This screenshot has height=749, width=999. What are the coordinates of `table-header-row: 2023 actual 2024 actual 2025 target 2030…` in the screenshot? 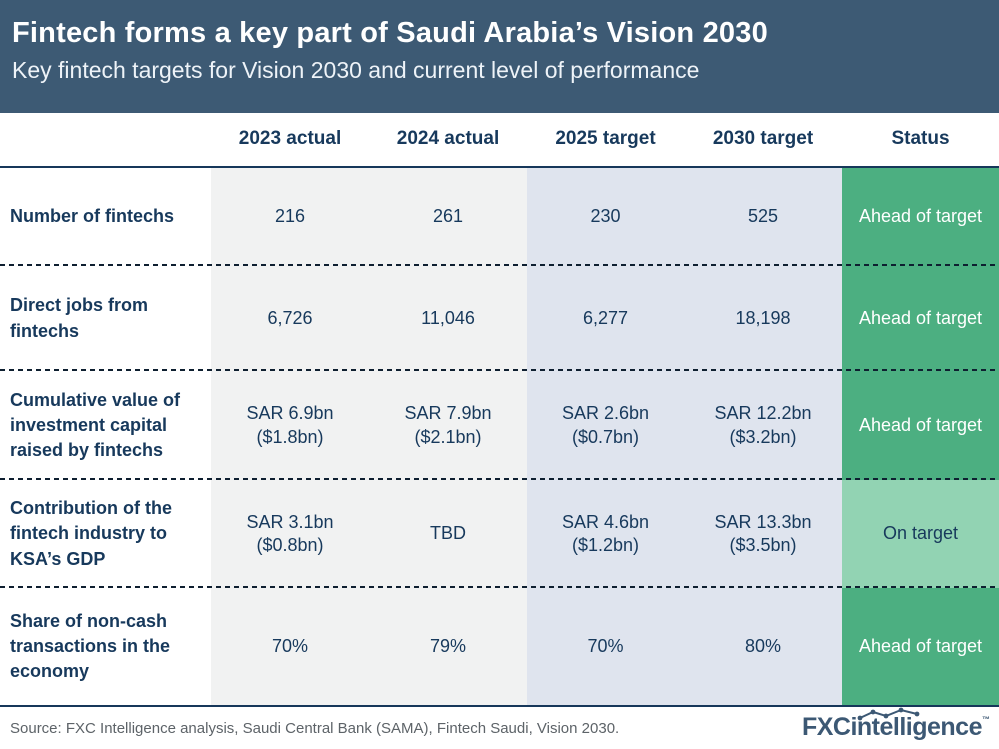 It's located at (499, 139).